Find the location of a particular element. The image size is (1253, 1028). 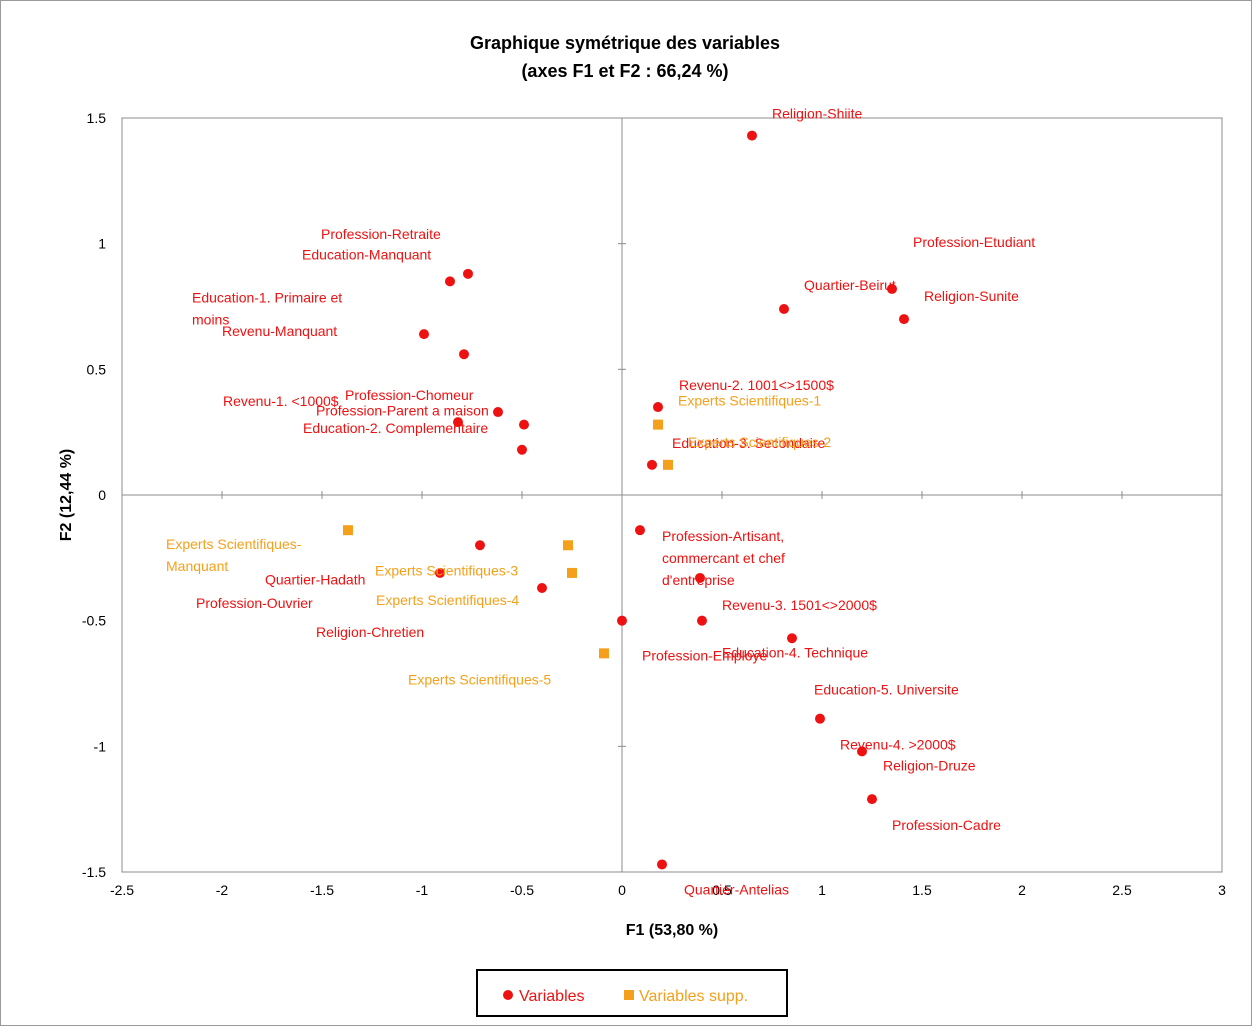

point-label: Profession-Parent a maison is located at coordinates (402, 411).